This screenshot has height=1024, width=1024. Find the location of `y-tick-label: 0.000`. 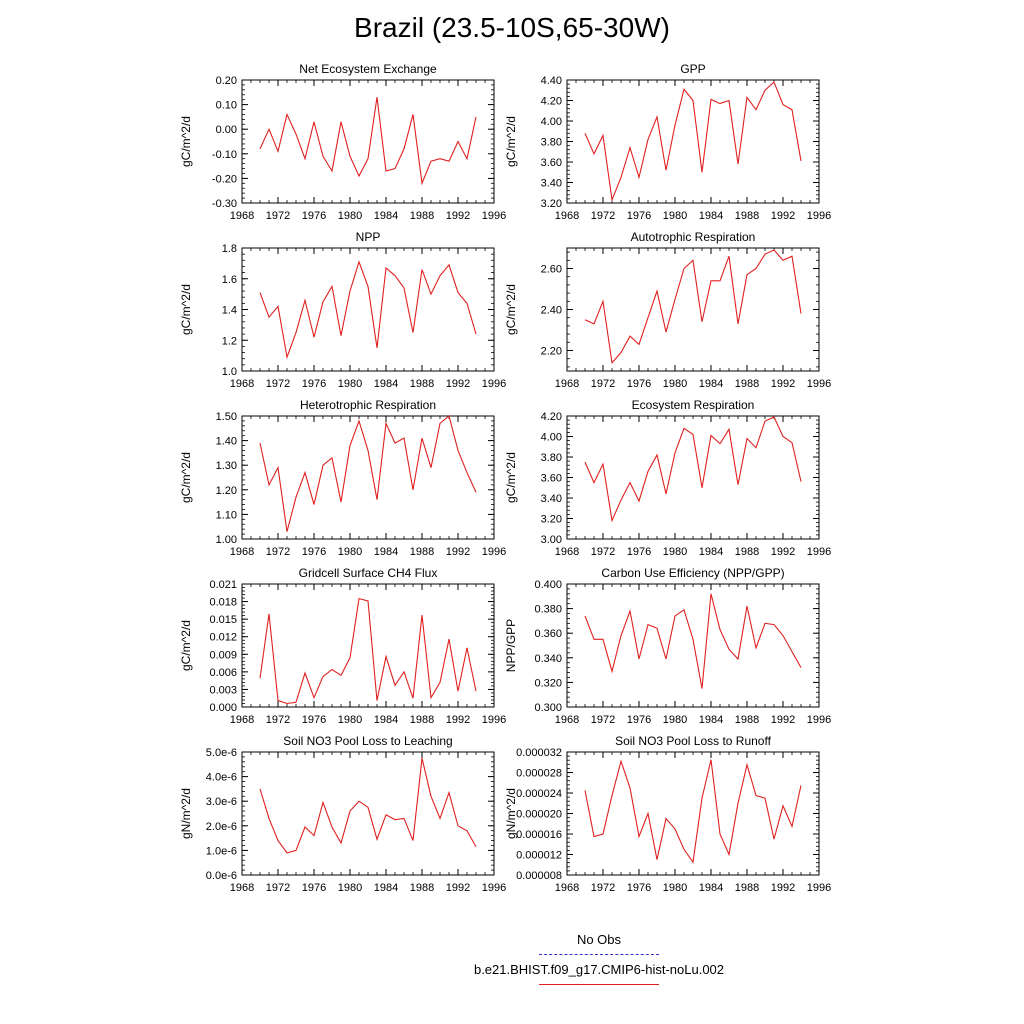

y-tick-label: 0.000 is located at coordinates (223, 708).